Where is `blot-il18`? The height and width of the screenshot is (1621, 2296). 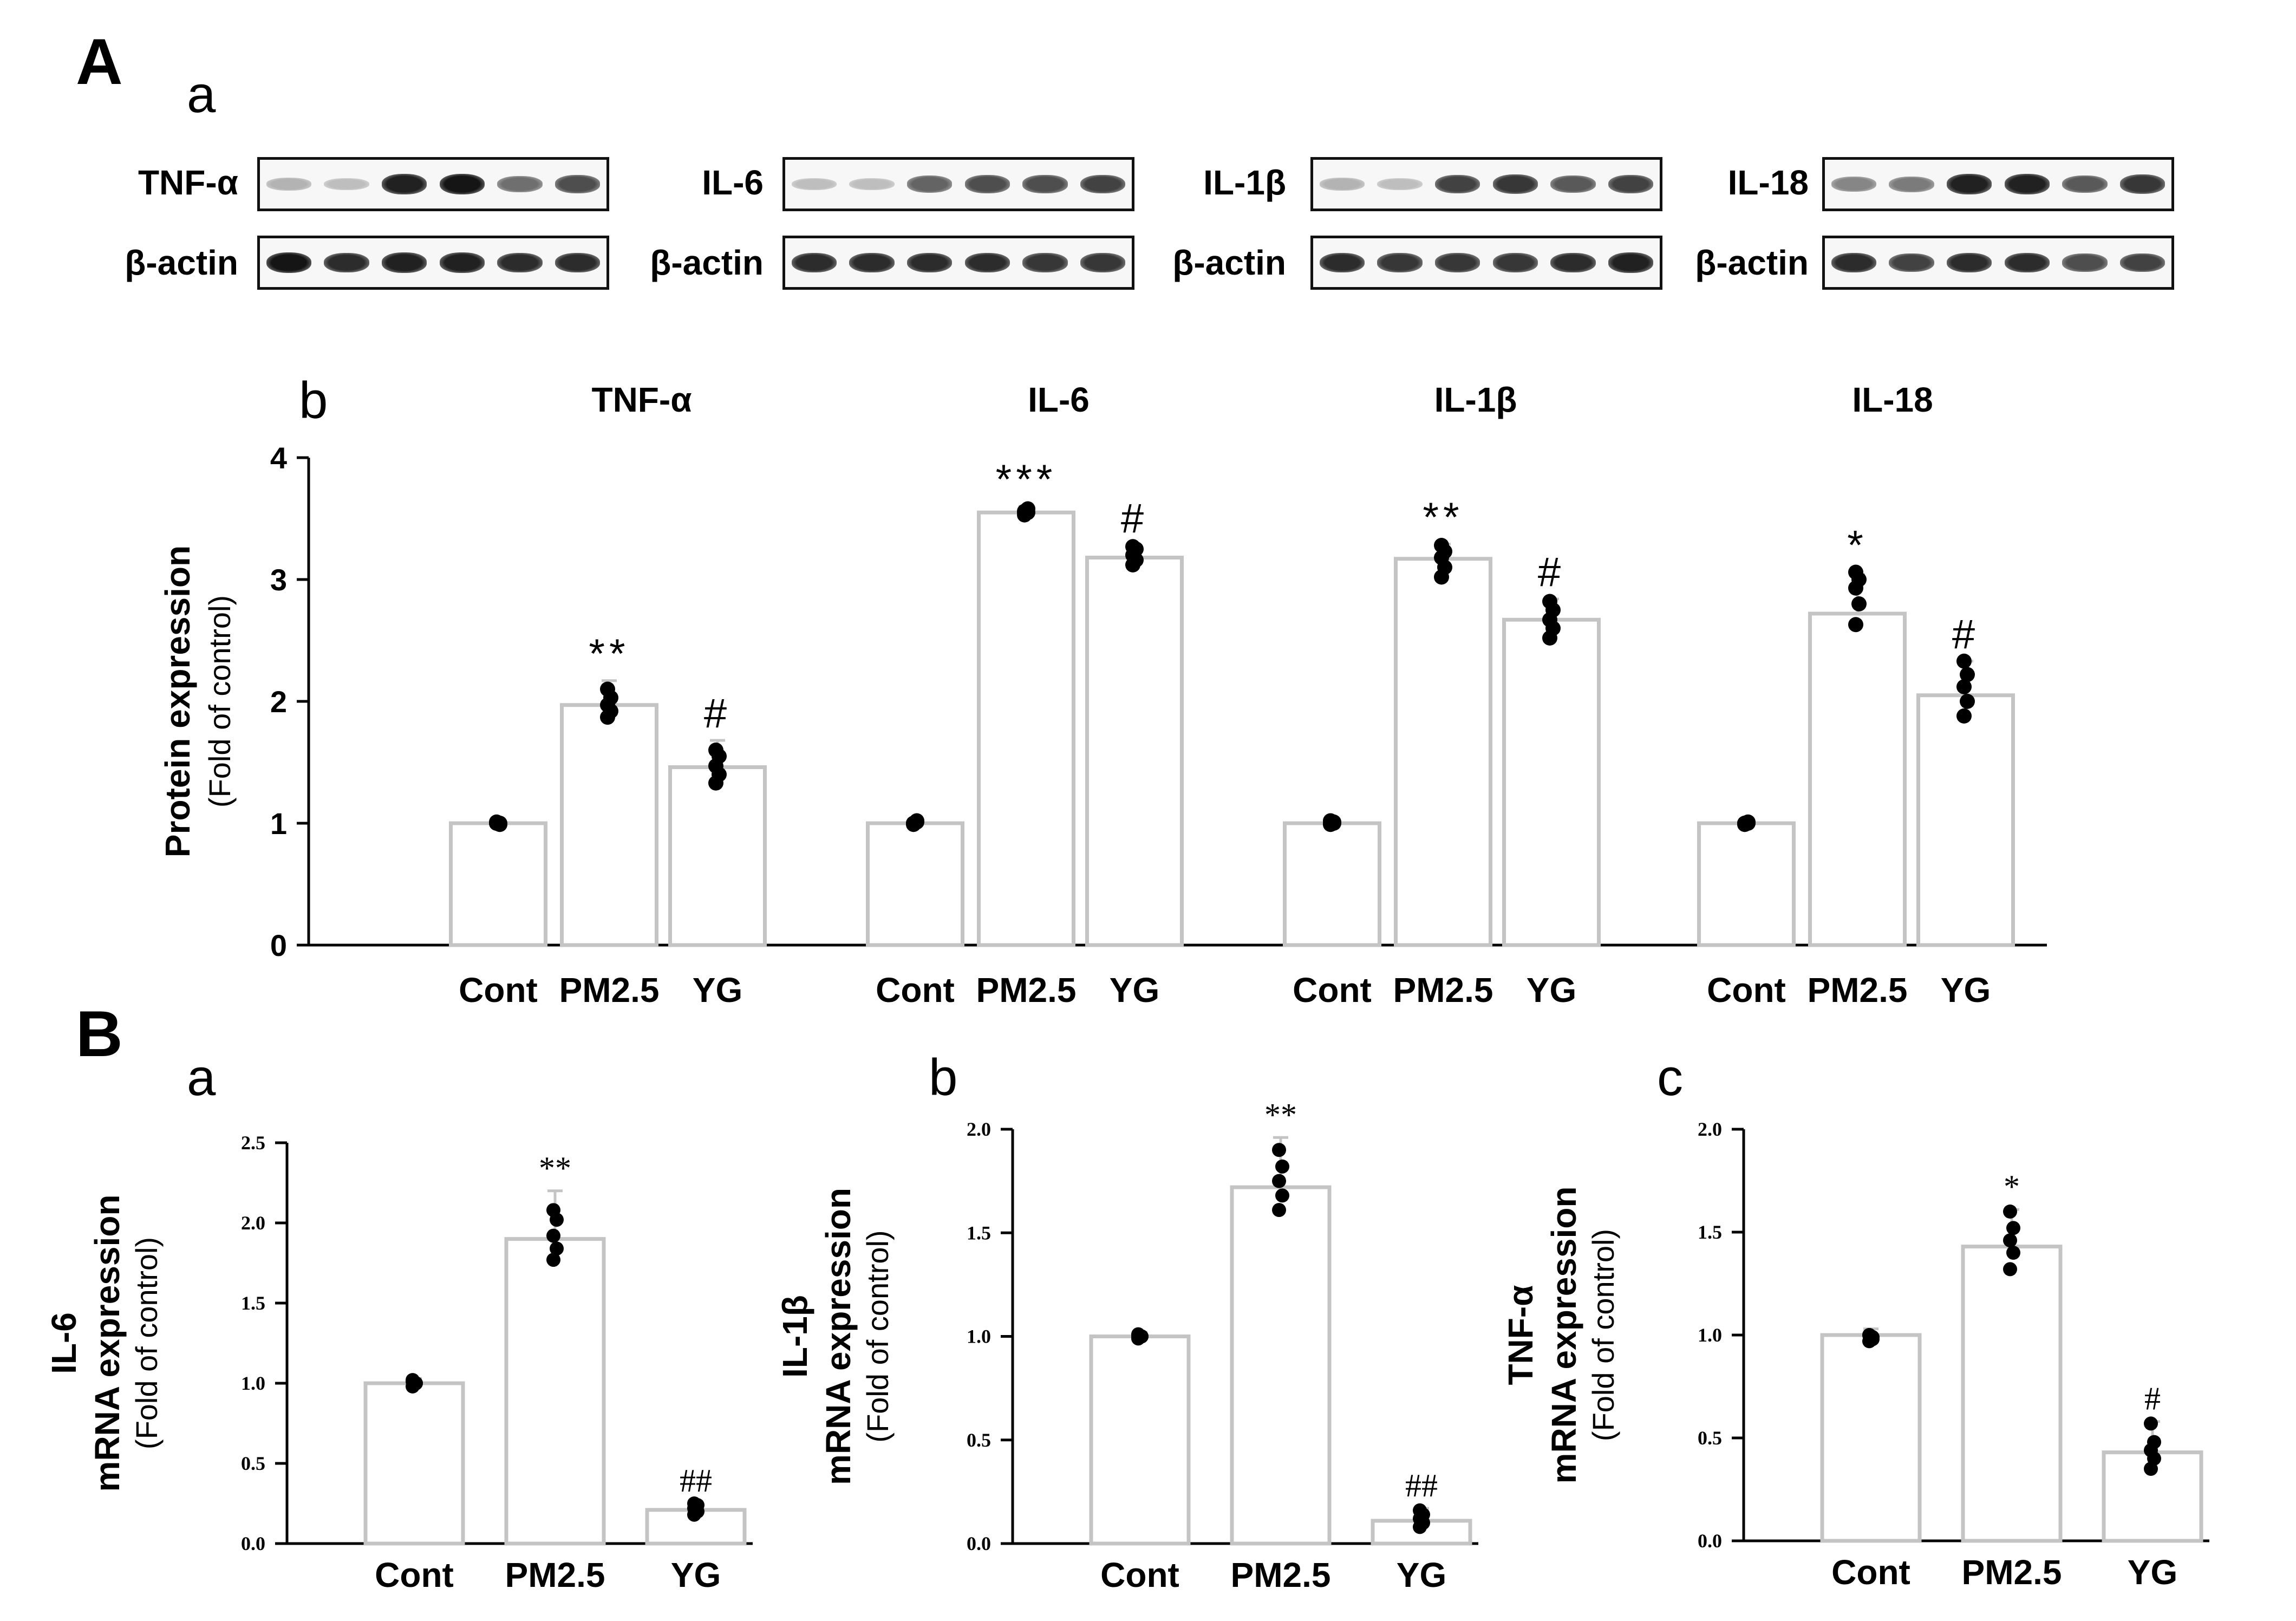
blot-il18 is located at coordinates (1998, 184).